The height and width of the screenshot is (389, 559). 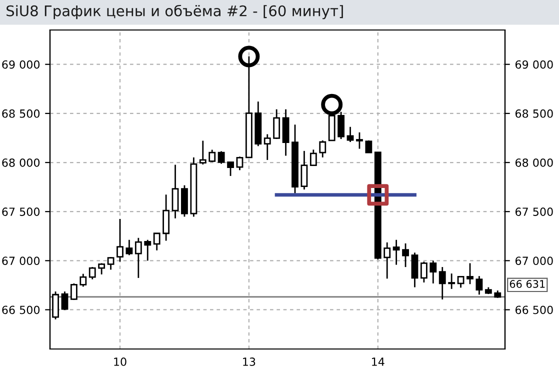 What do you see at coordinates (21, 310) in the screenshot?
I see `y-tick-label: 66 500` at bounding box center [21, 310].